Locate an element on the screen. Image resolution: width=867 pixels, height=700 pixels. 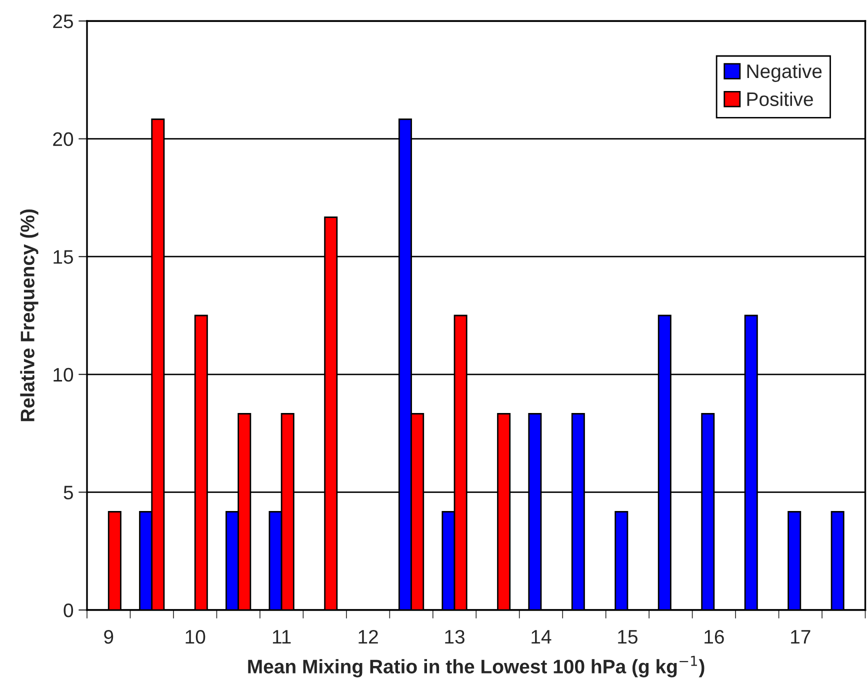
y-tick-label: 10 is located at coordinates (64, 375).